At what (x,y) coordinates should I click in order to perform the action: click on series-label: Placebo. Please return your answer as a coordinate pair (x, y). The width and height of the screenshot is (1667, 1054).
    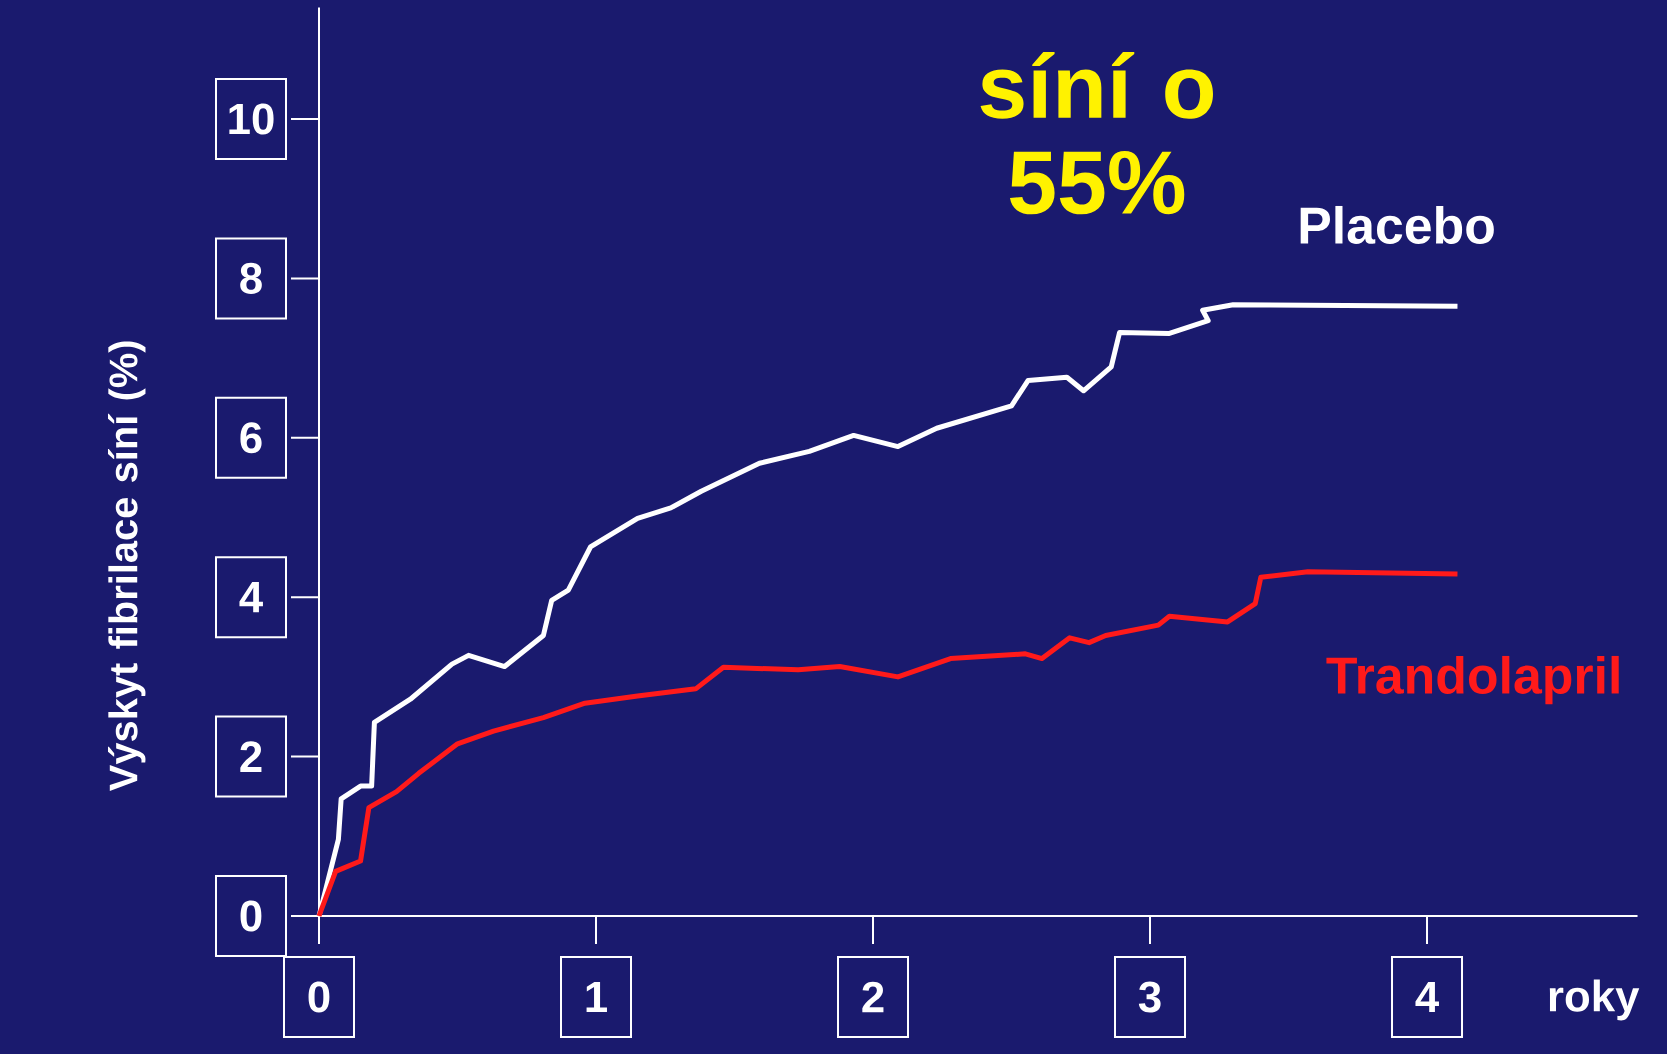
    Looking at the image, I should click on (1397, 225).